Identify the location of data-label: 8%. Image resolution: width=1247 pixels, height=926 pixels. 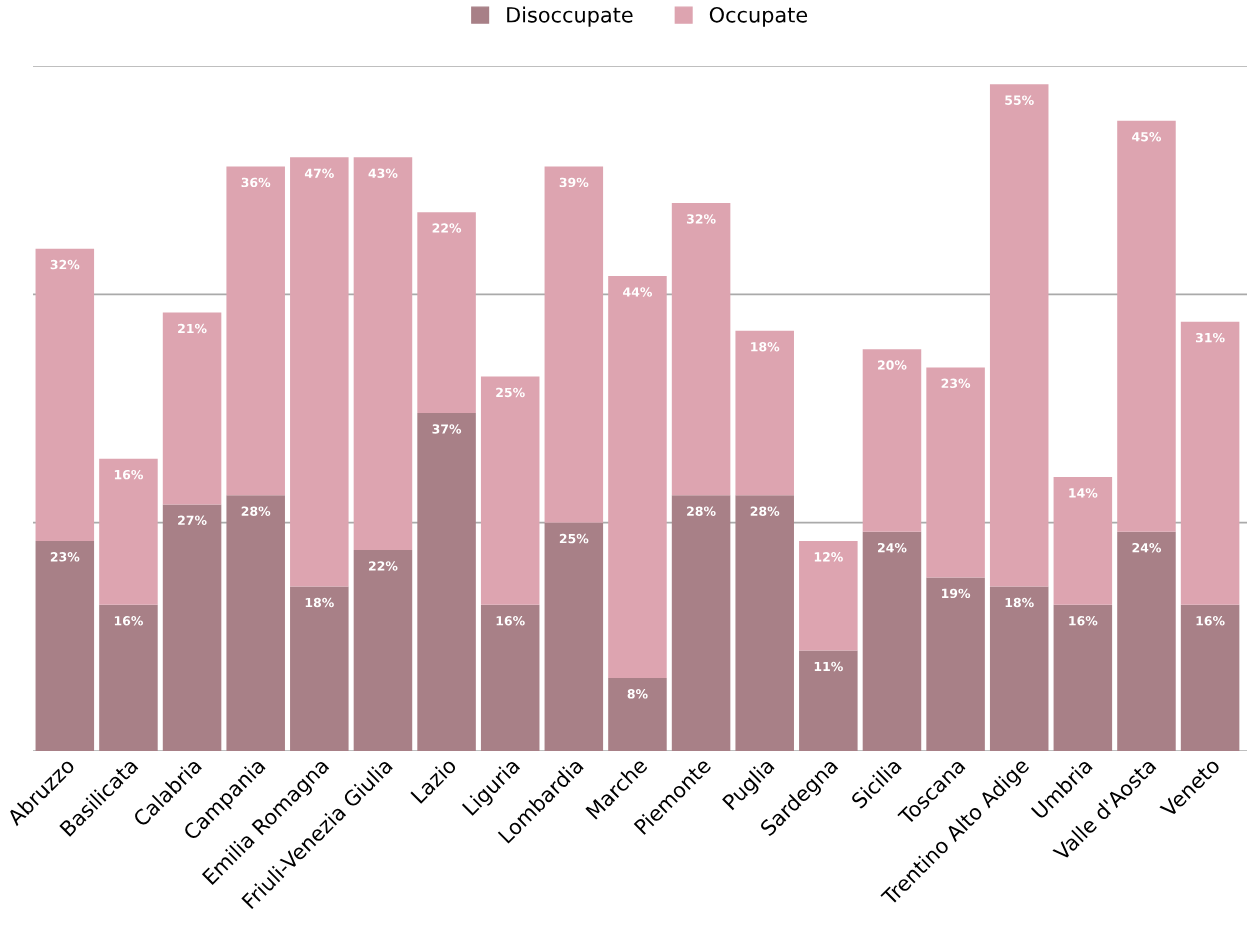
(637, 694).